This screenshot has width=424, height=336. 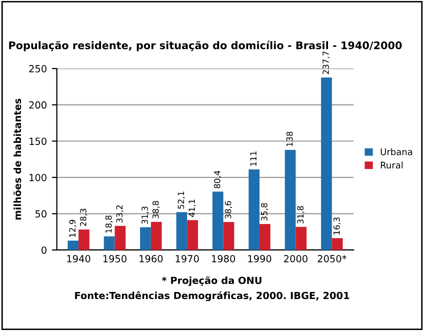 I want to click on data-label: 28,3, so click(x=84, y=217).